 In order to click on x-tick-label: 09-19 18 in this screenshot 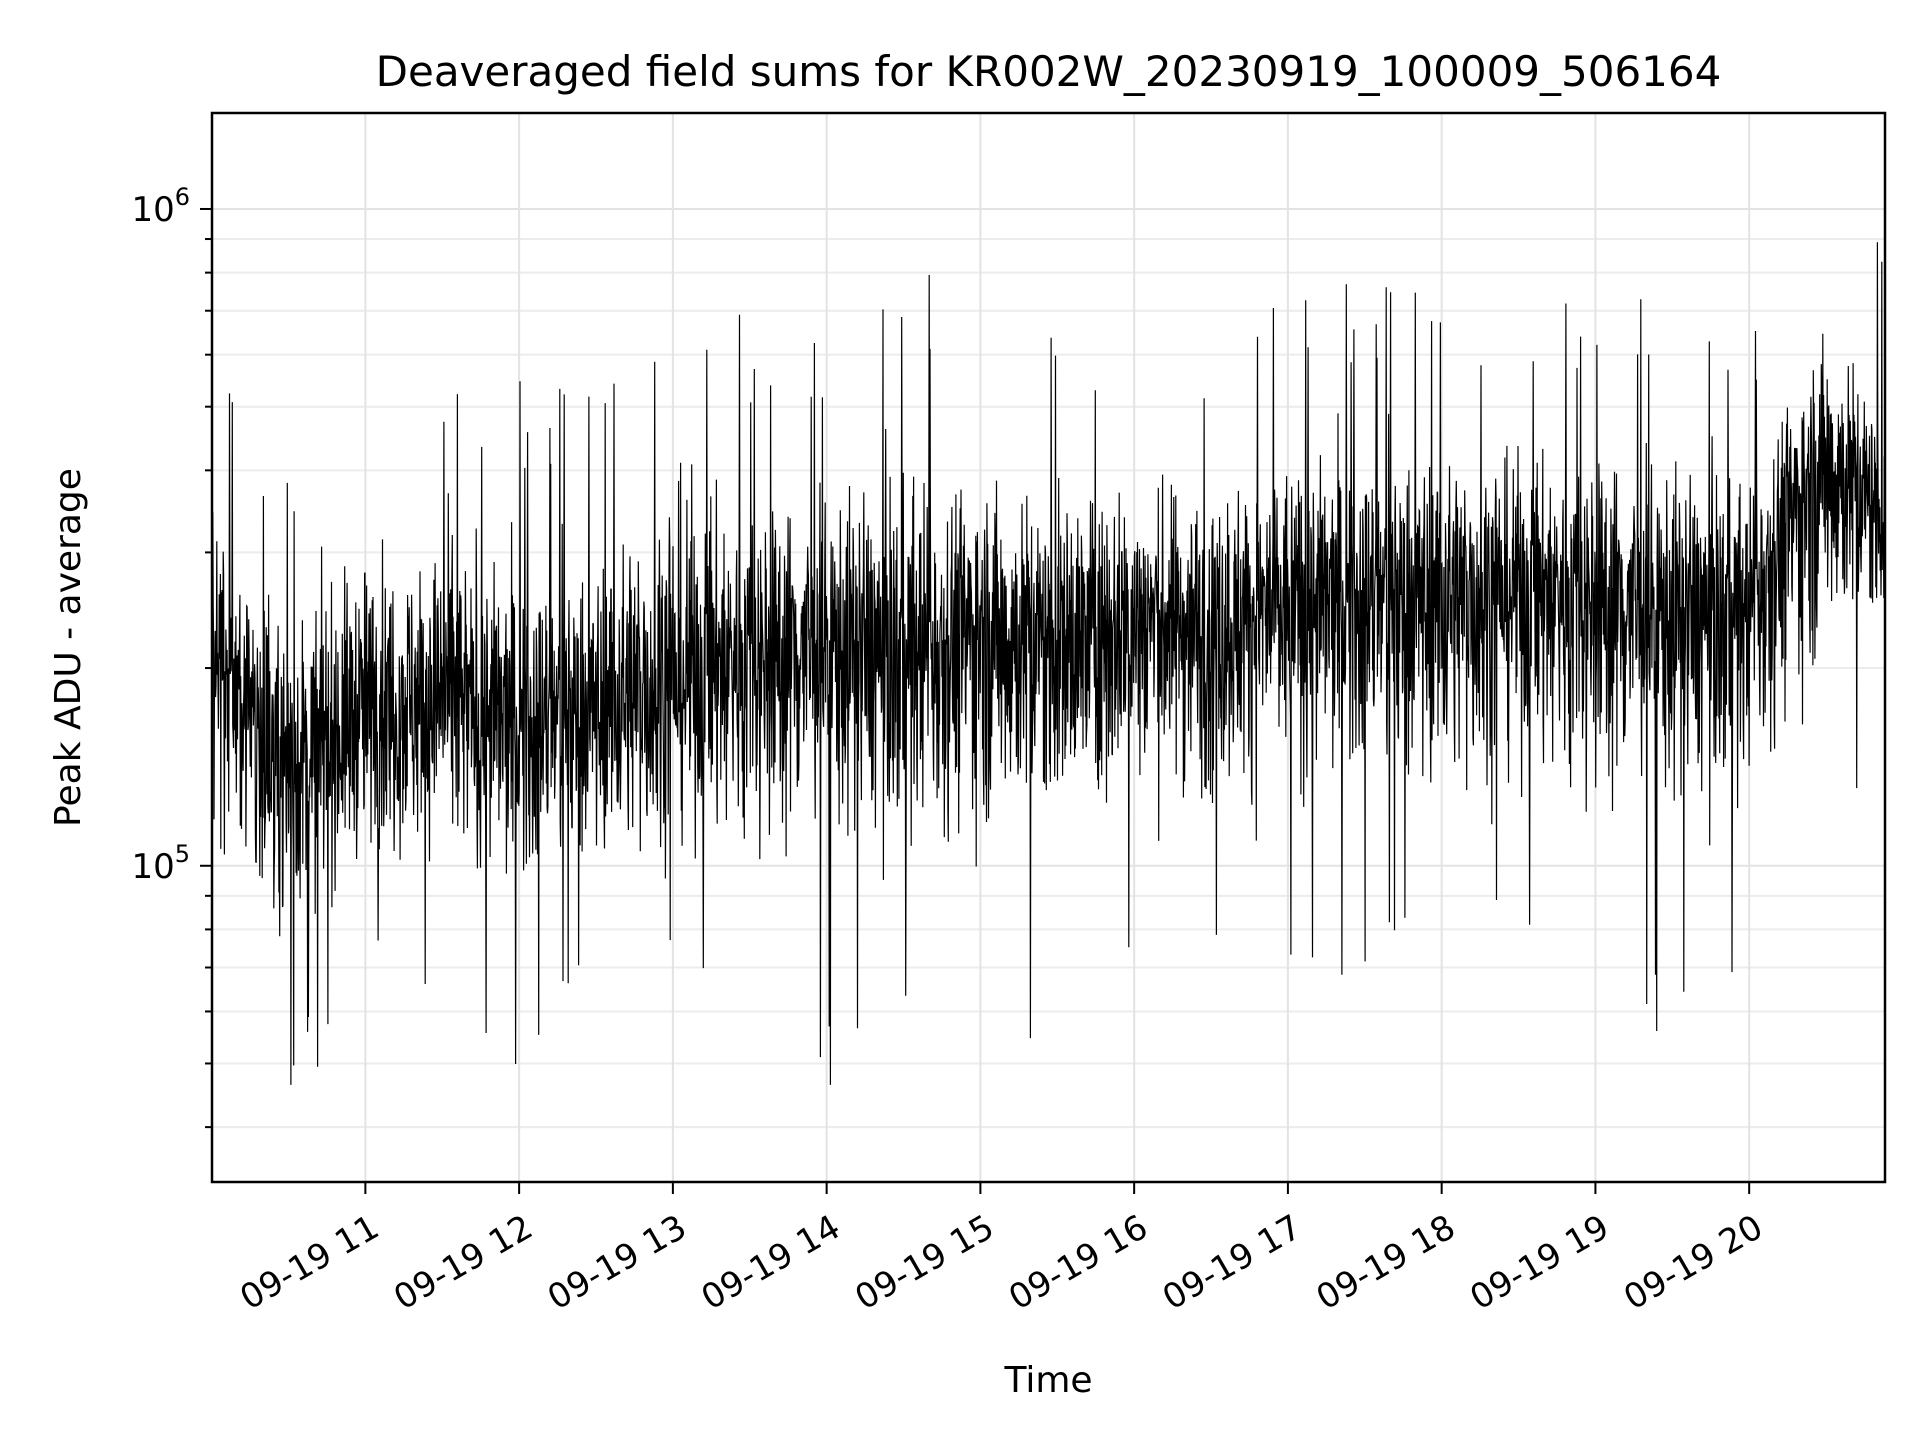, I will do `click(1386, 1262)`.